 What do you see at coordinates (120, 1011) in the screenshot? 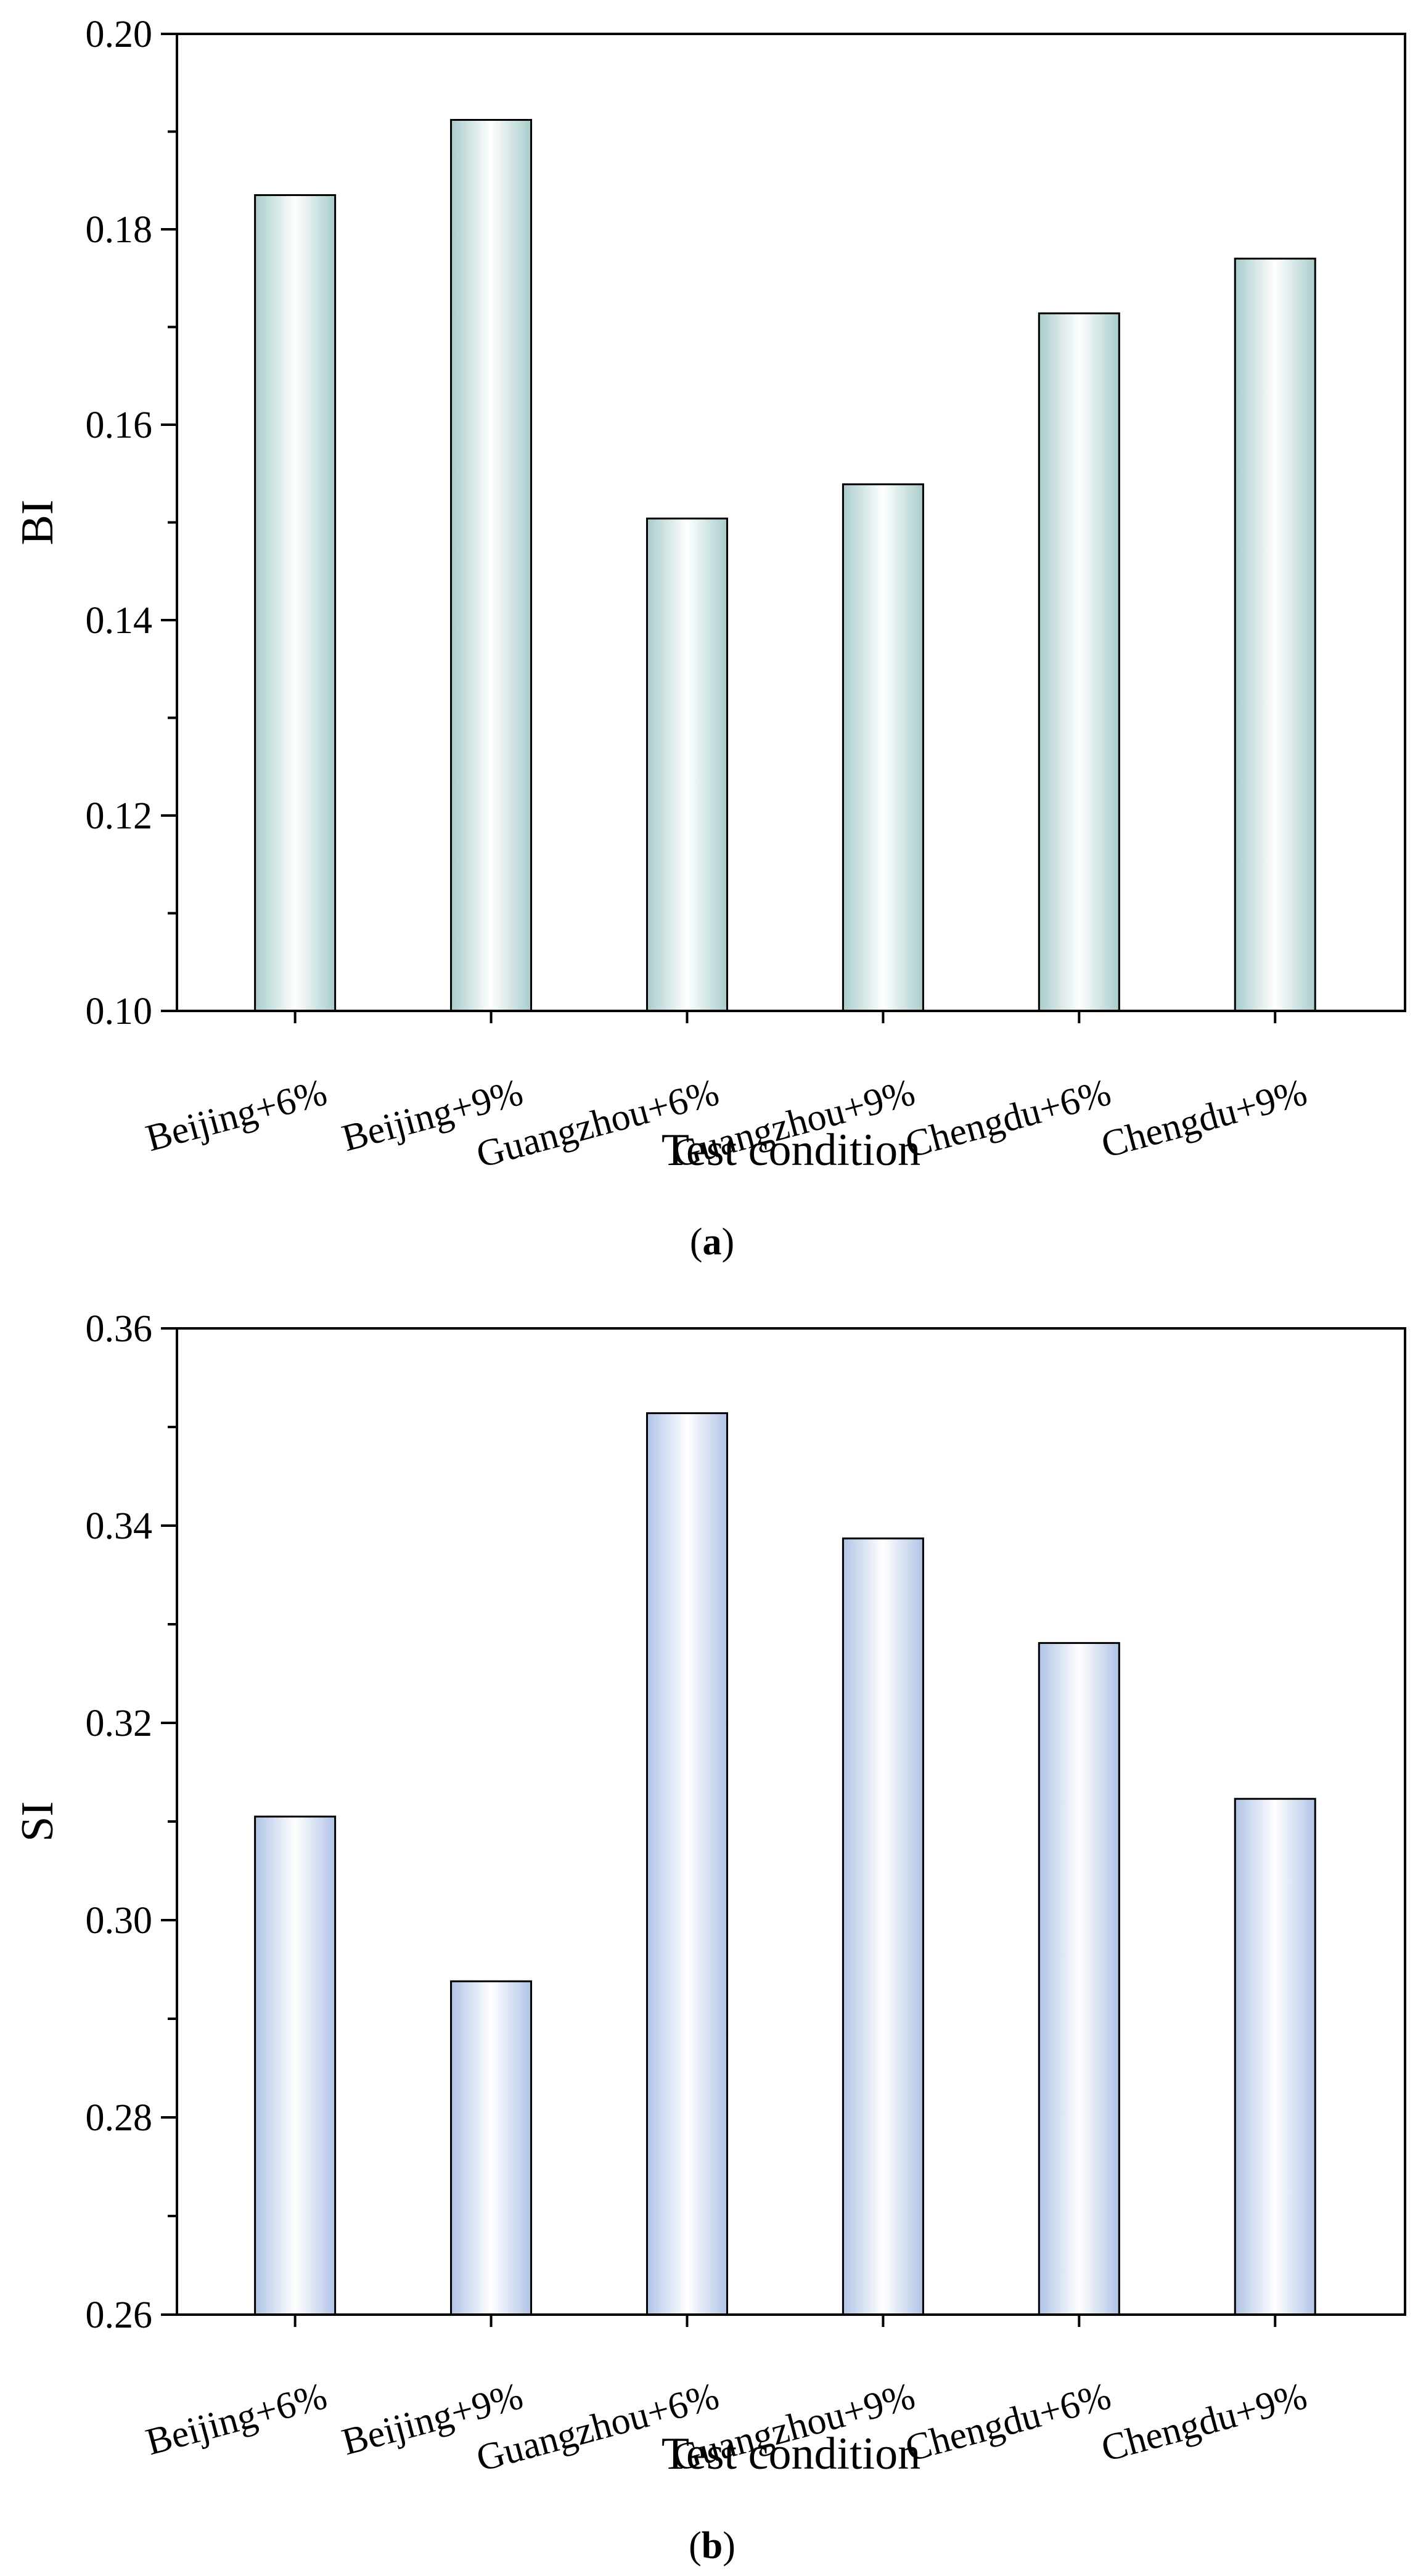
I see `y-tick-label: 0.10` at bounding box center [120, 1011].